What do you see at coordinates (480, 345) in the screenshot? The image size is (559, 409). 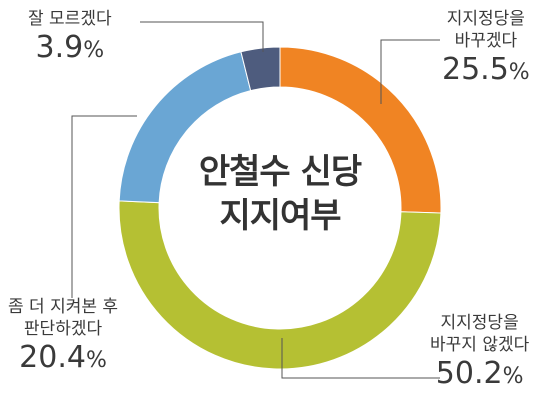 I see `label-keep-party-line2: 바꾸지 않겠다` at bounding box center [480, 345].